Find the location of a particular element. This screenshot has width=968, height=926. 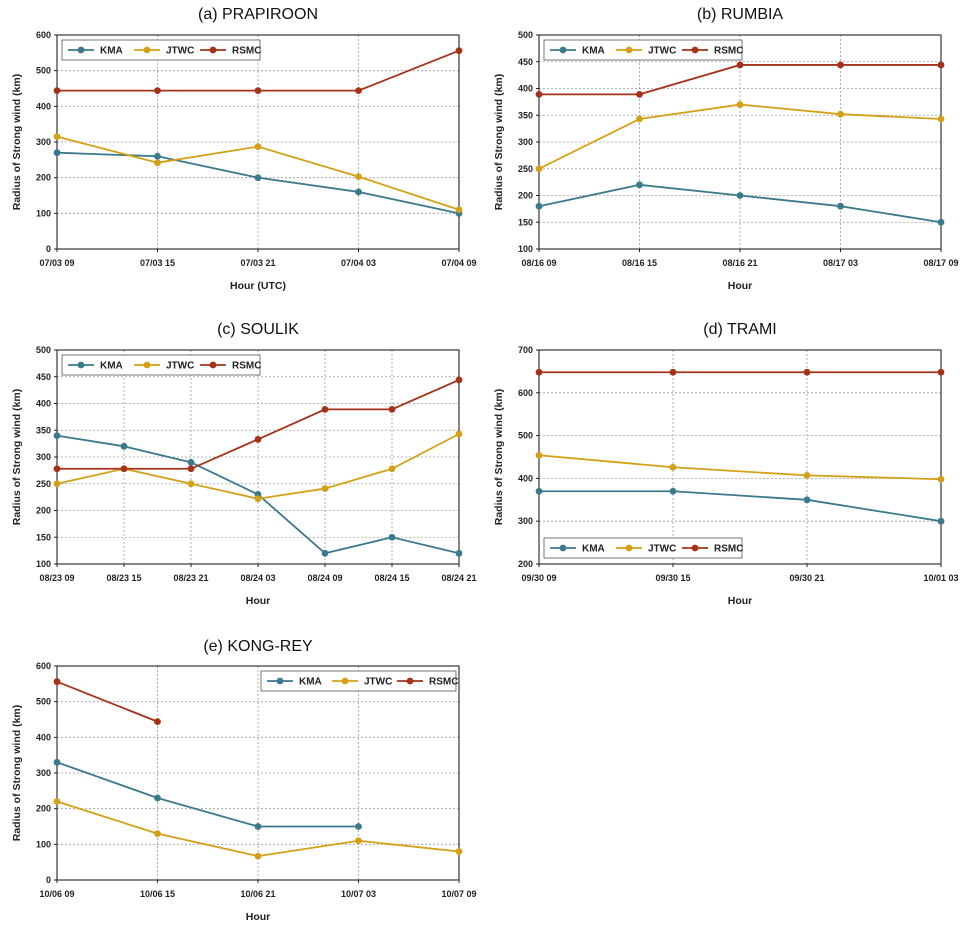

chart-title: (a) PRAPIROON is located at coordinates (258, 14).